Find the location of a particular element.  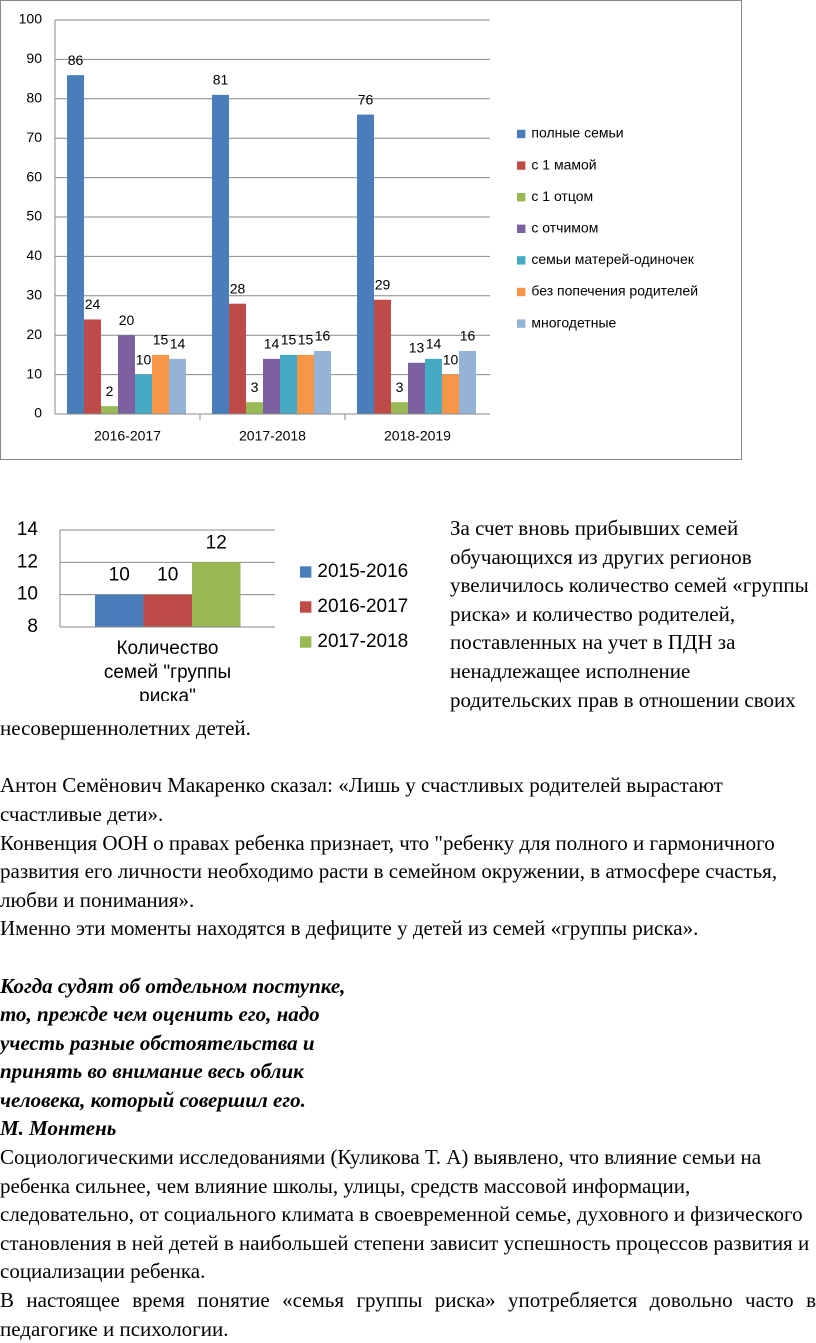

y-tick-label: 60 is located at coordinates (34, 176).